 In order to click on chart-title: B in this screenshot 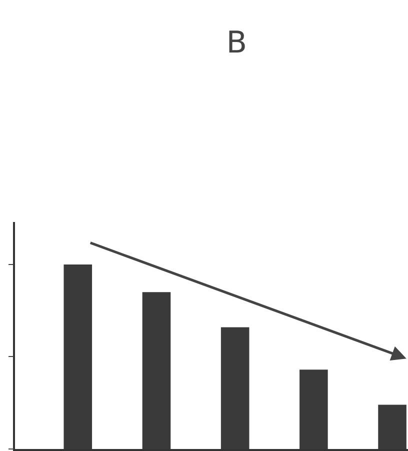, I will do `click(236, 43)`.